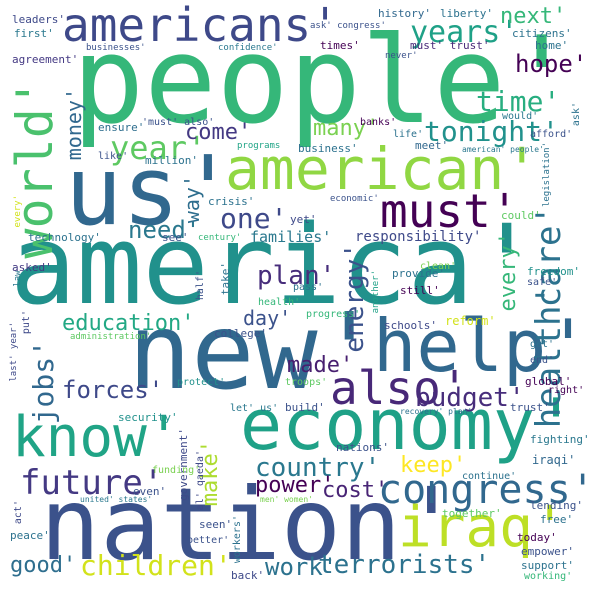 This screenshot has width=590, height=590. What do you see at coordinates (408, 134) in the screenshot?
I see `word-life: life'` at bounding box center [408, 134].